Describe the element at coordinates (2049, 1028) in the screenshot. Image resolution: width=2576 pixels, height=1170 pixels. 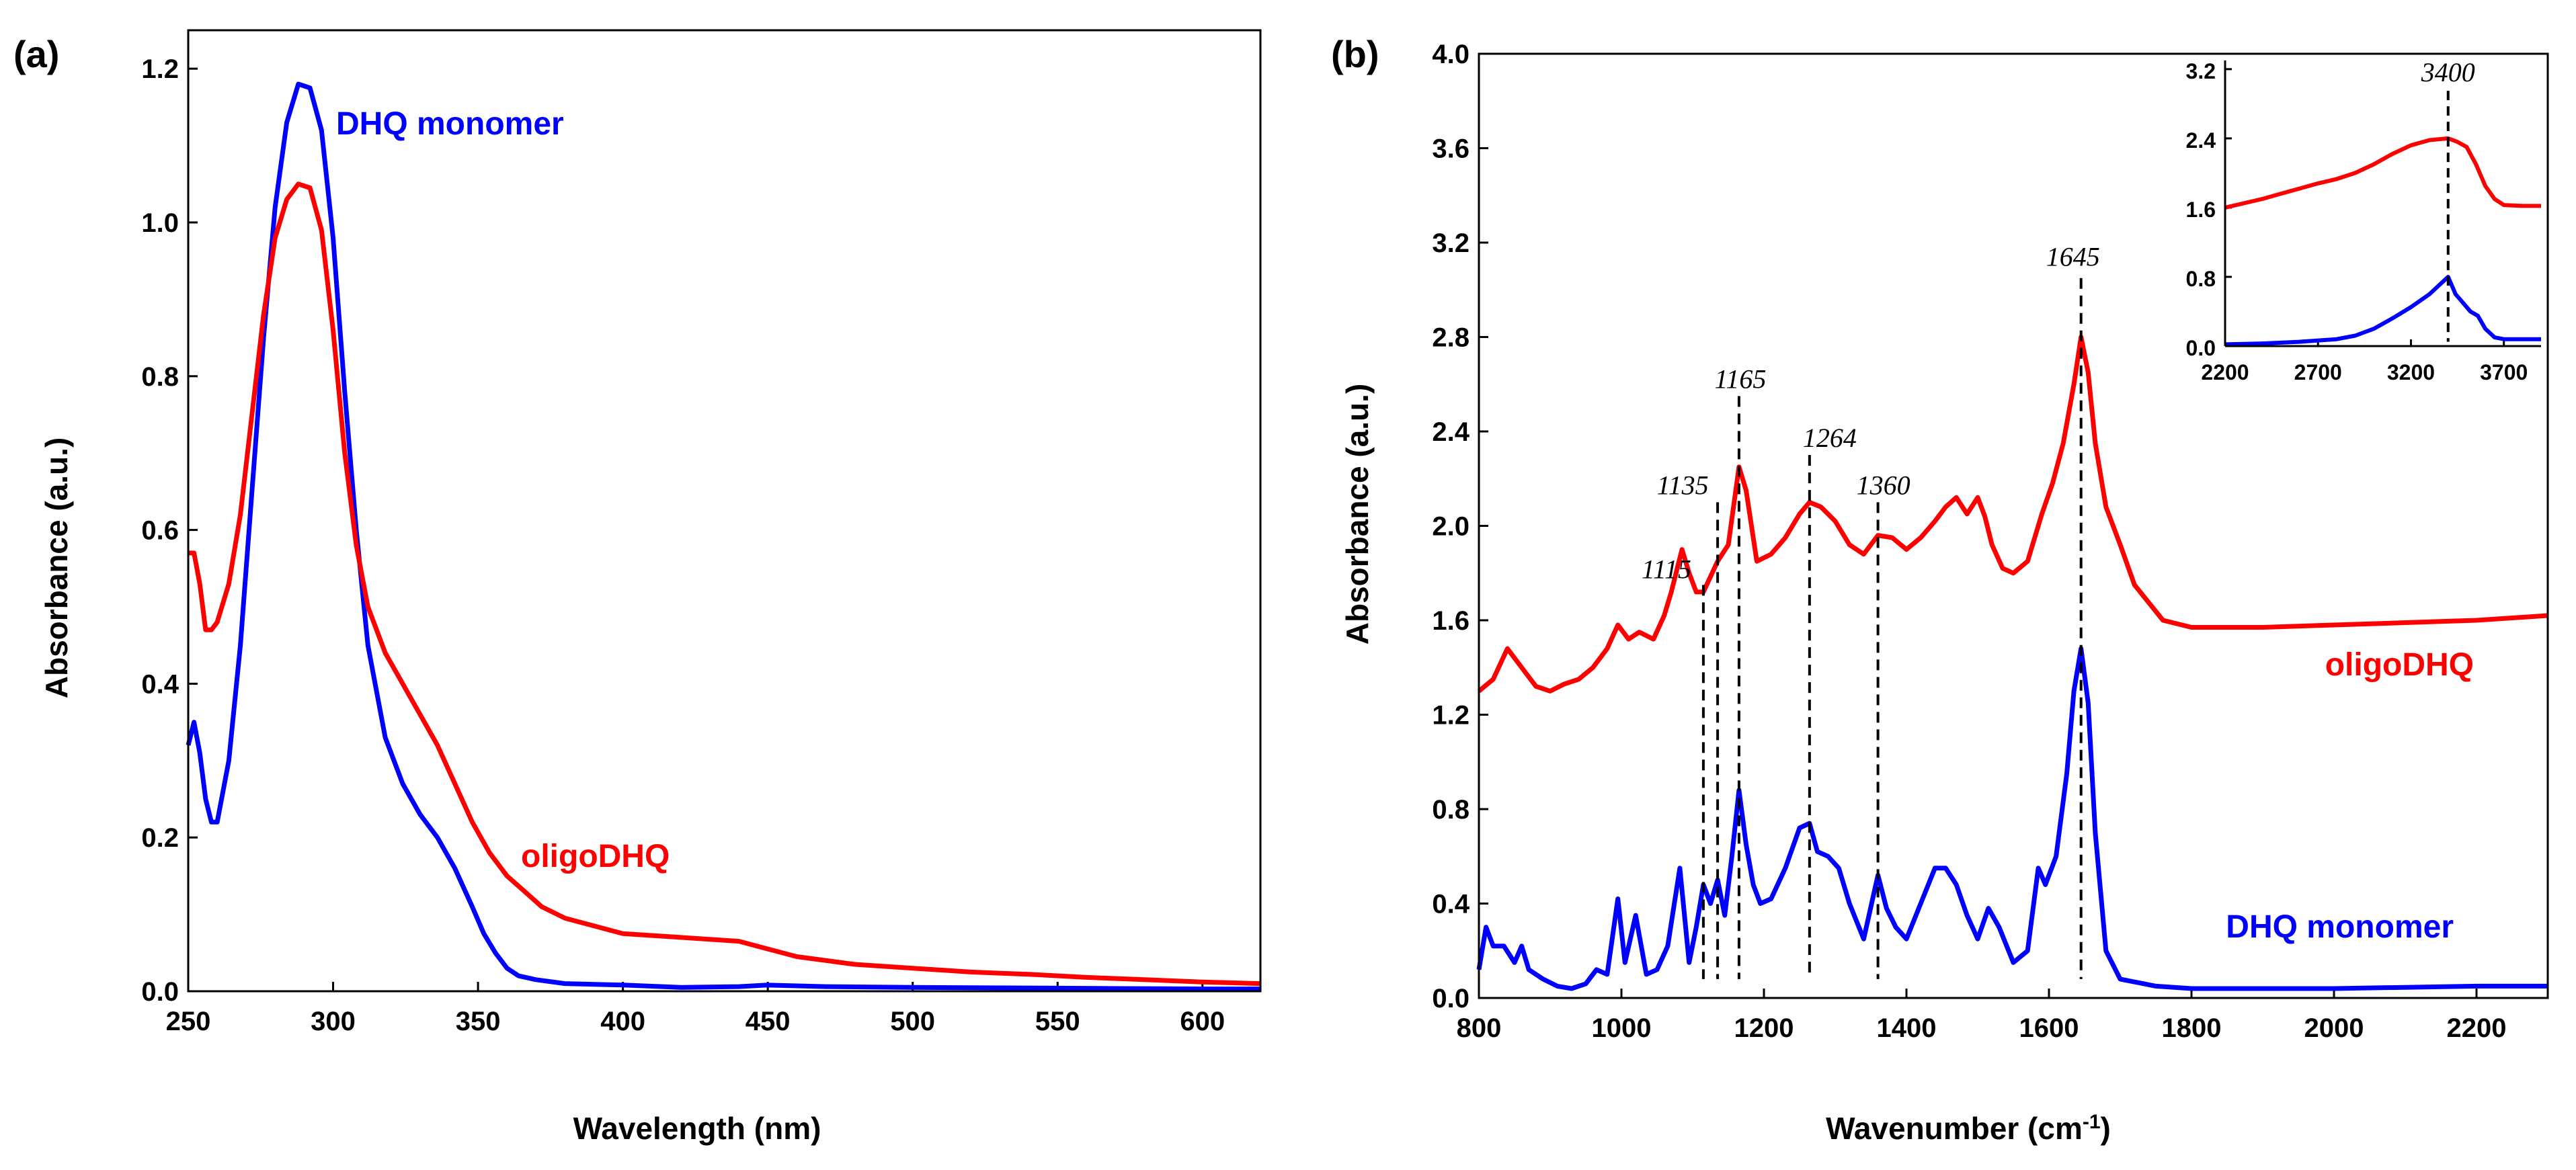
I see `x-tick-label: 1600` at that location.